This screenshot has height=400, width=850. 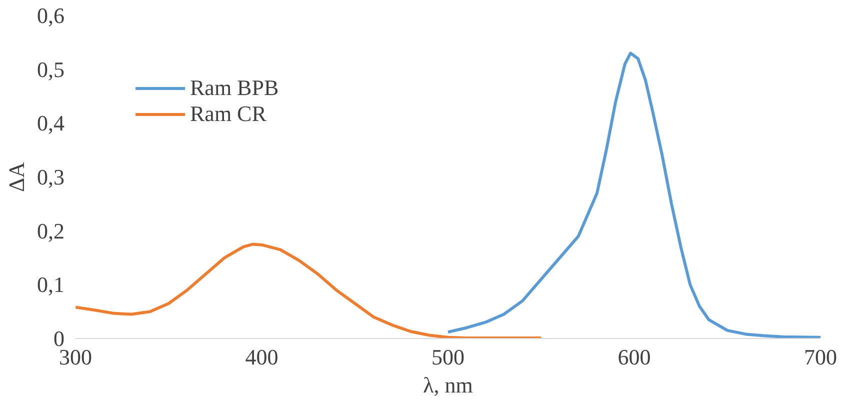 What do you see at coordinates (448, 357) in the screenshot?
I see `x-tick-label: 500` at bounding box center [448, 357].